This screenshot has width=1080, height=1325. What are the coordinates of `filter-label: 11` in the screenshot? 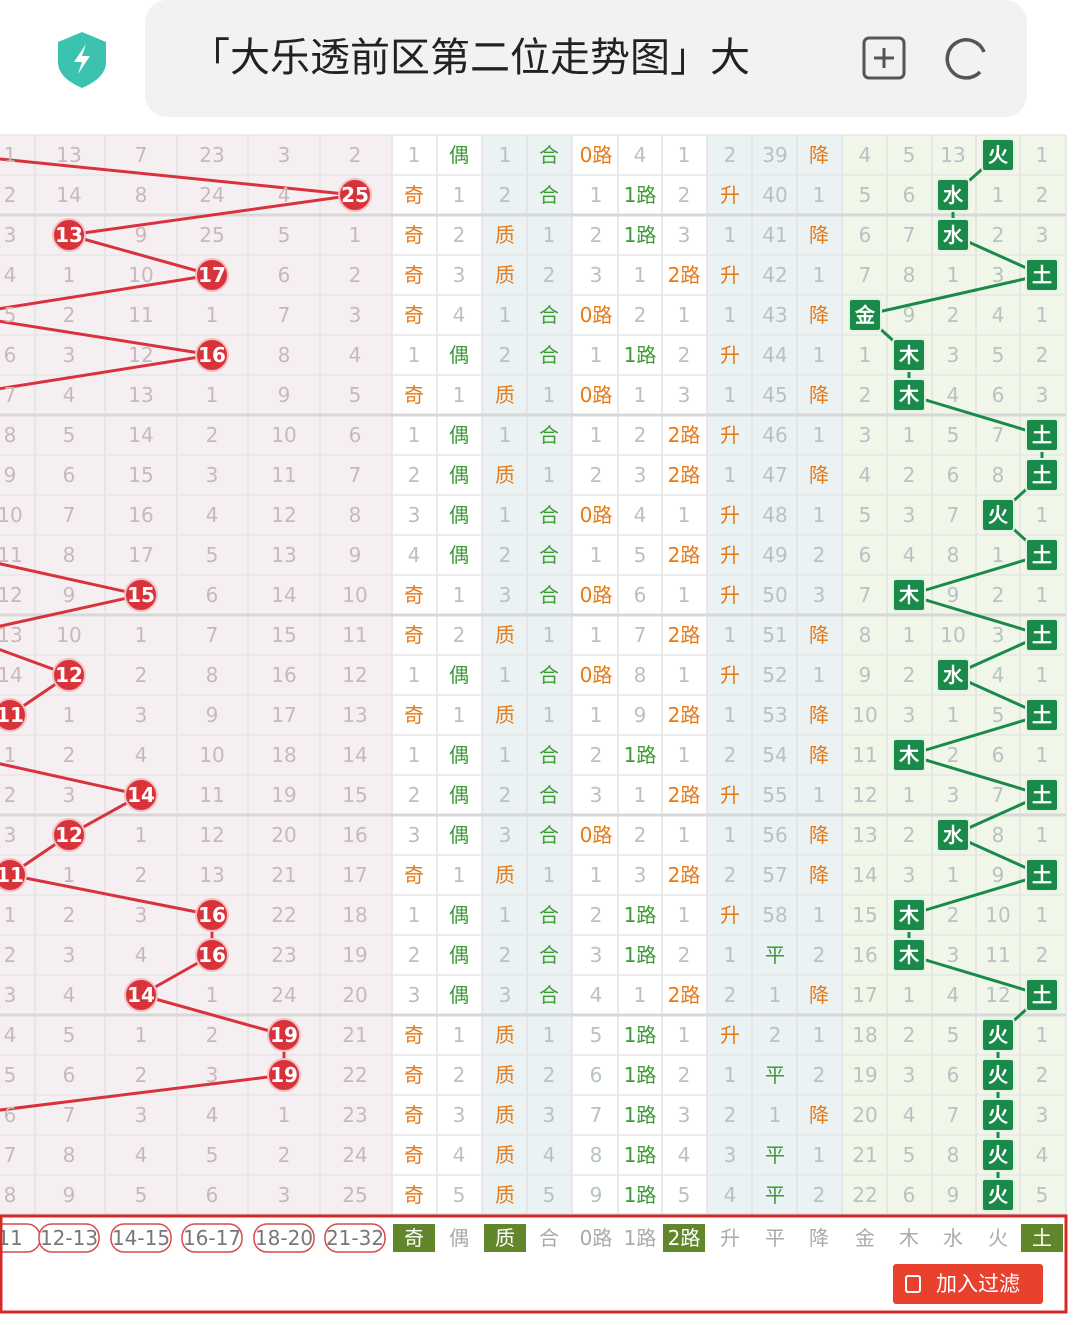 It's located at (11, 1238).